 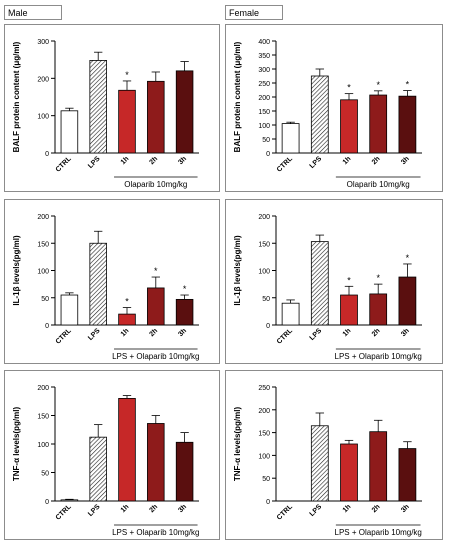 What do you see at coordinates (33, 12) in the screenshot?
I see `male-label: Male` at bounding box center [33, 12].